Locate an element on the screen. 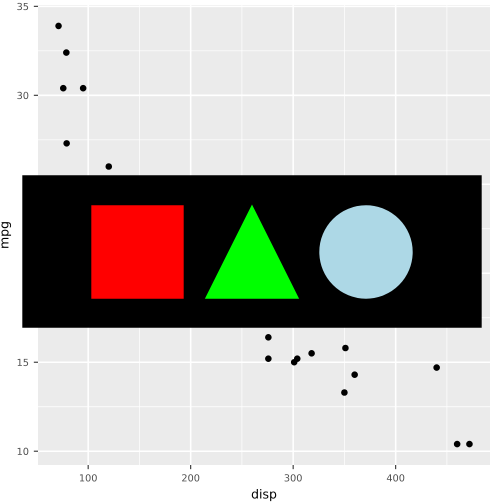 The width and height of the screenshot is (504, 504). x-tick-label: 300 is located at coordinates (293, 478).